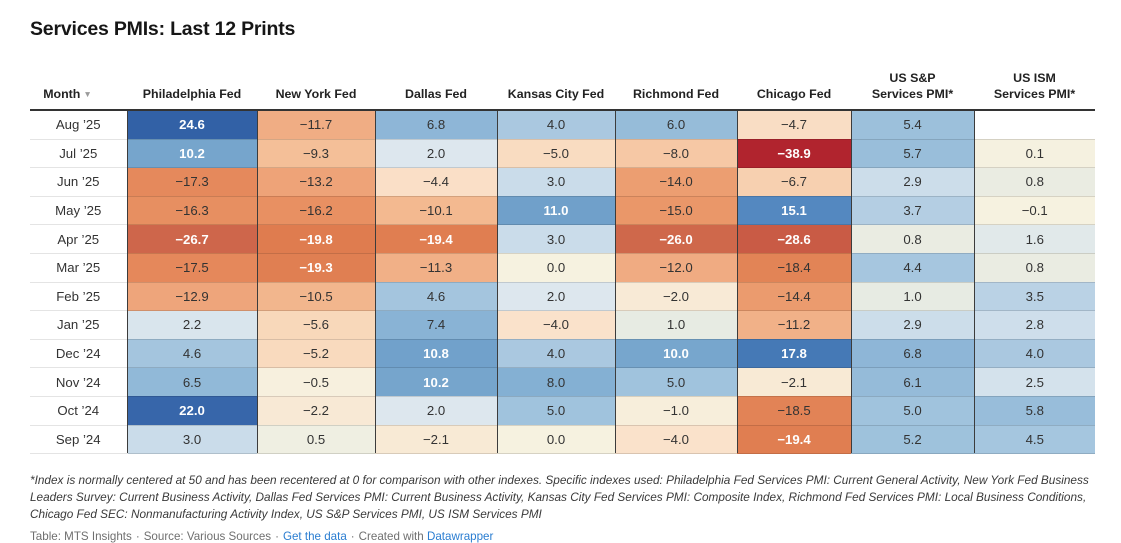  Describe the element at coordinates (435, 267) in the screenshot. I see `table-cell: −11.3` at that location.